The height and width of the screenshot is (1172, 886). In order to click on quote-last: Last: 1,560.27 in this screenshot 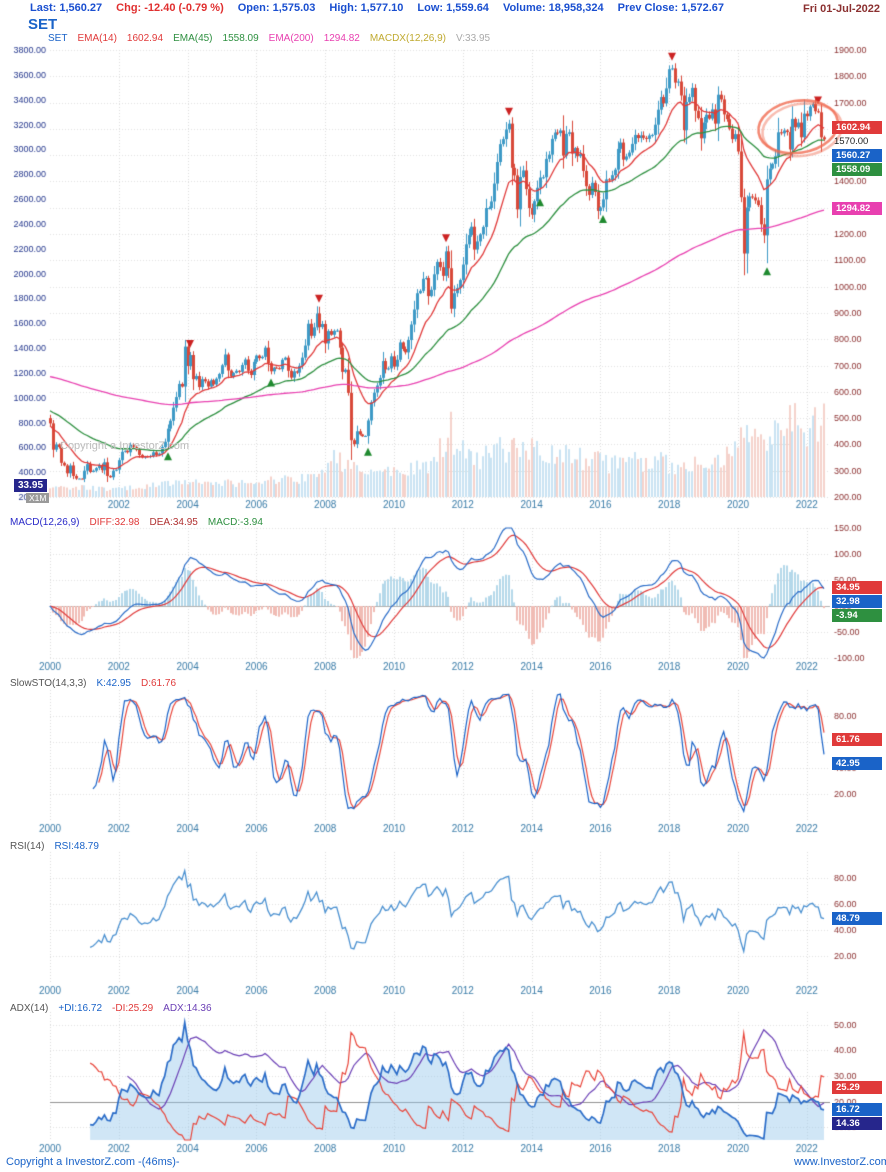, I will do `click(66, 8)`.